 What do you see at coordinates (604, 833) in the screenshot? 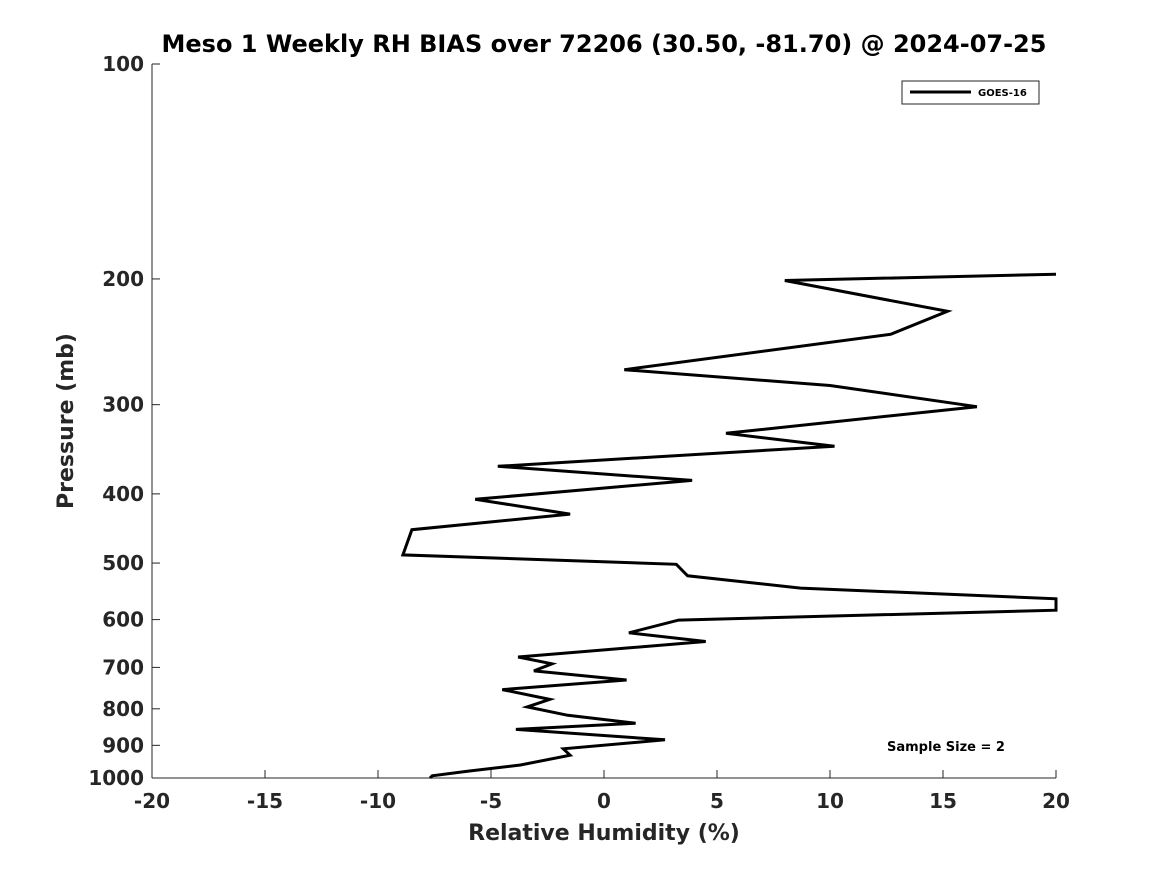
I see `x-axis-label: Relative Humidity (%)` at bounding box center [604, 833].